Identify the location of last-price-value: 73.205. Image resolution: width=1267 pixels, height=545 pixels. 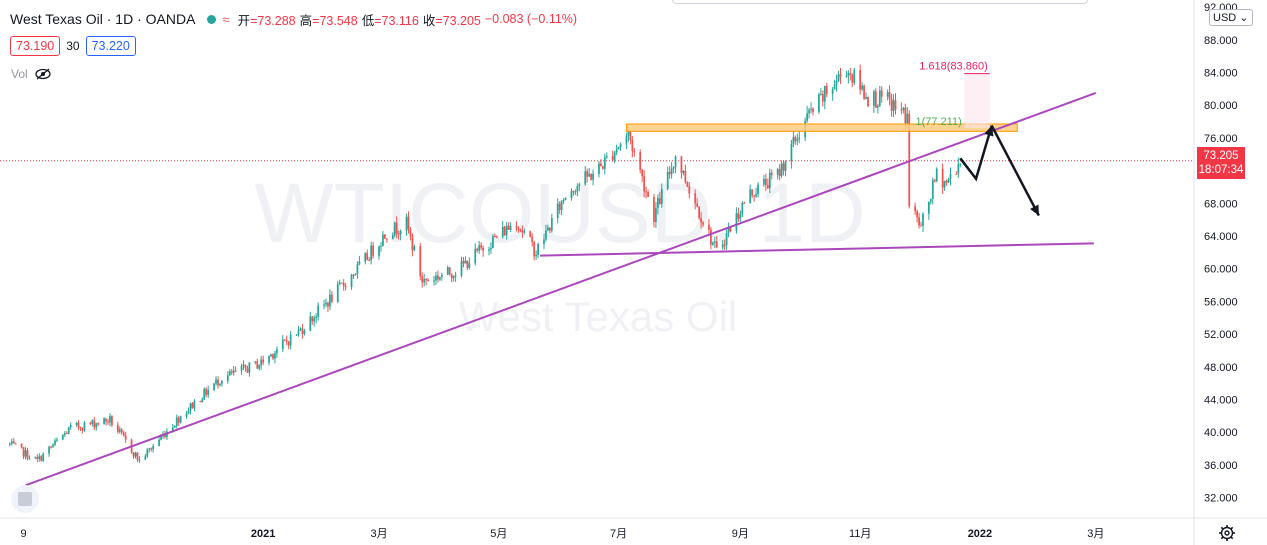
(1221, 156).